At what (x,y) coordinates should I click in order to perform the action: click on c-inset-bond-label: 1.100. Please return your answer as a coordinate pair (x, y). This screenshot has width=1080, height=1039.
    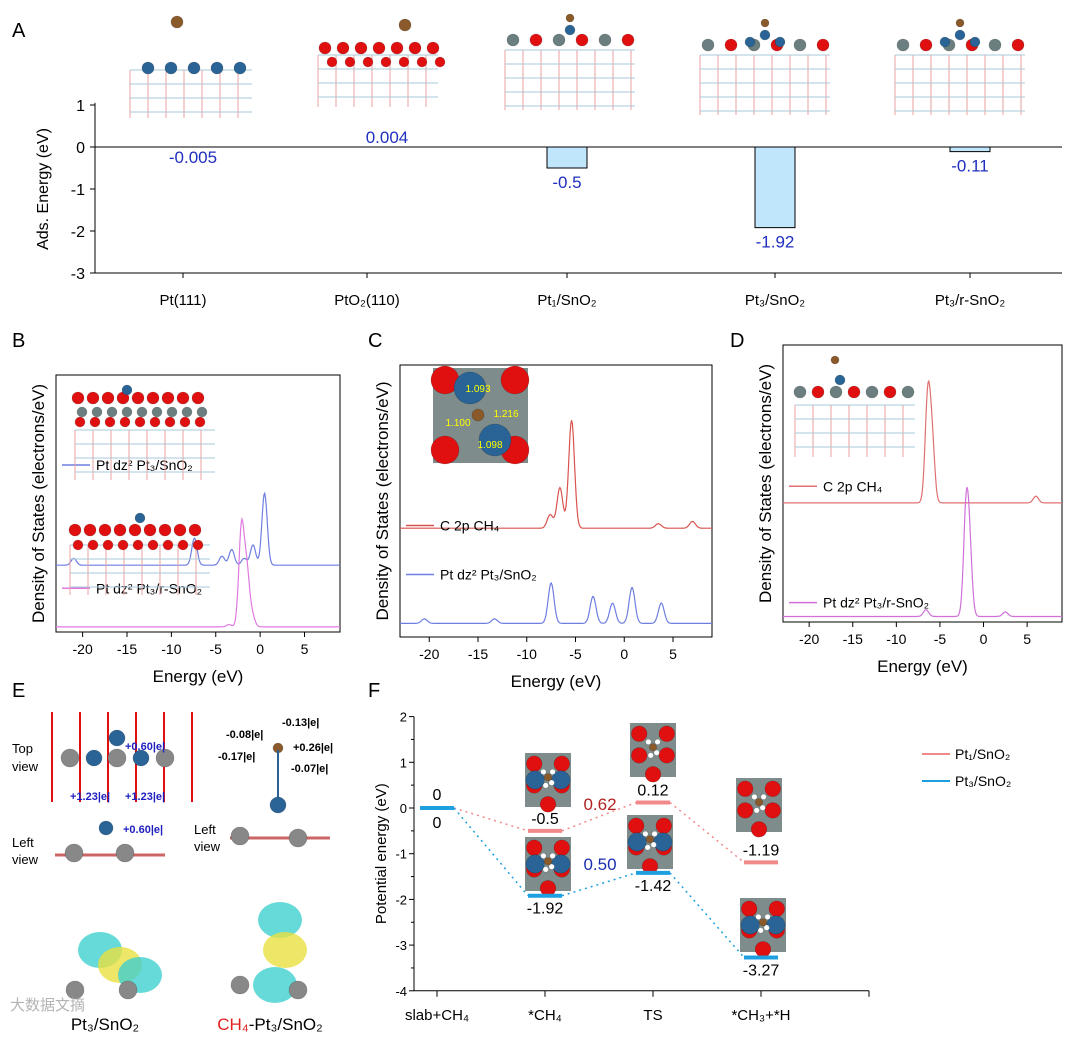
    Looking at the image, I should click on (457, 423).